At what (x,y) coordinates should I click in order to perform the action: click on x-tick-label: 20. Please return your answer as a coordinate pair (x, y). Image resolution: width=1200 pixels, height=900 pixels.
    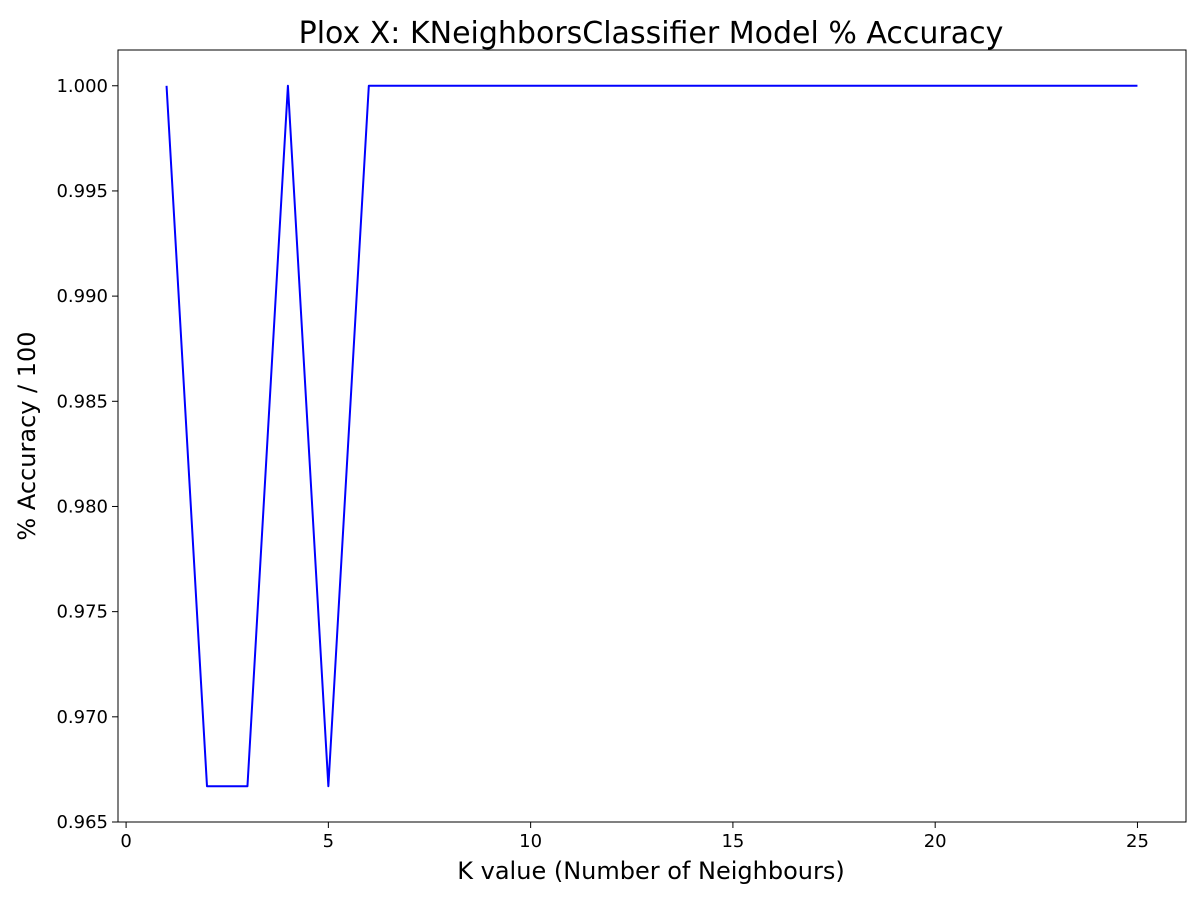
    Looking at the image, I should click on (935, 841).